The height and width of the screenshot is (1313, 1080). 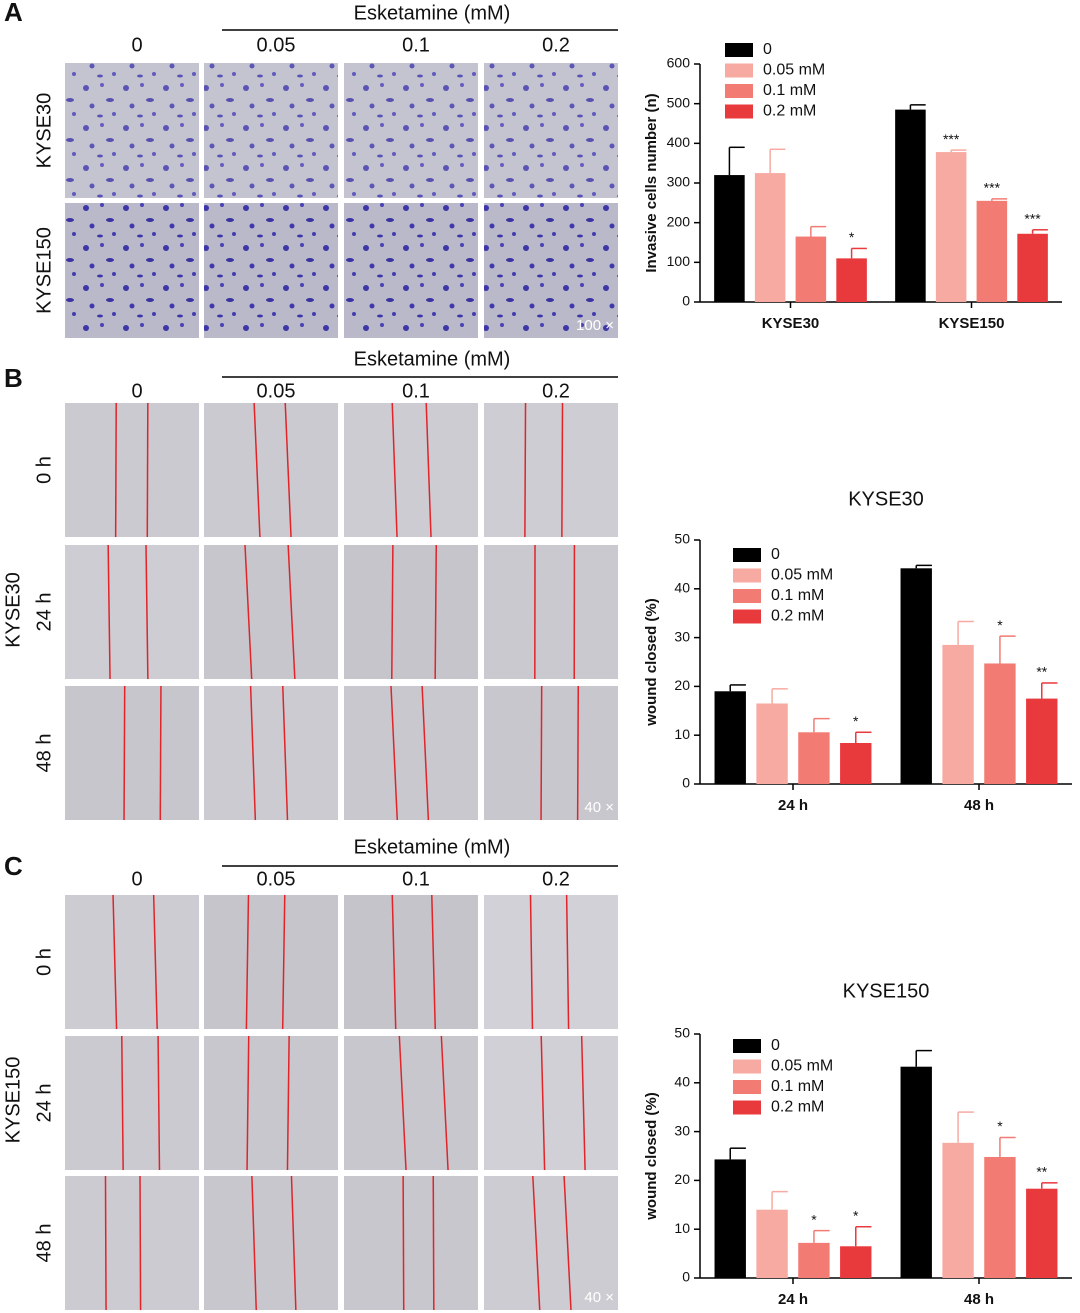 What do you see at coordinates (793, 805) in the screenshot?
I see `x-tick-label: 24 h` at bounding box center [793, 805].